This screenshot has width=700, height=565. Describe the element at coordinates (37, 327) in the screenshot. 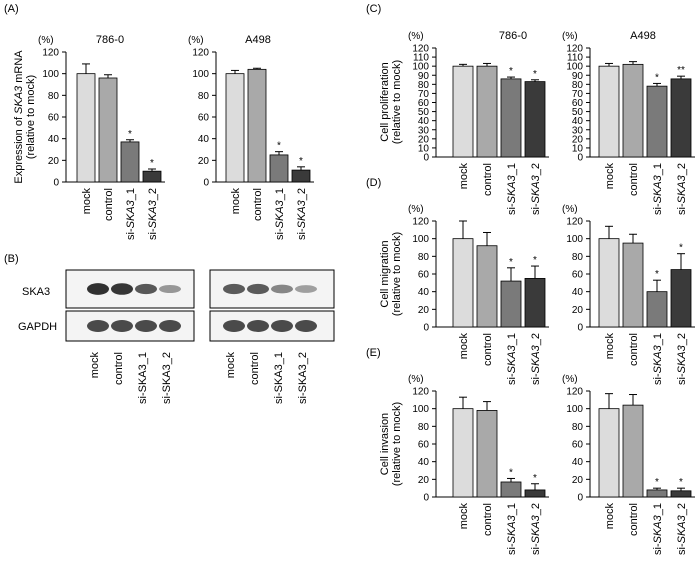

I see `blot-row-label-gapdh: GAPDH` at that location.